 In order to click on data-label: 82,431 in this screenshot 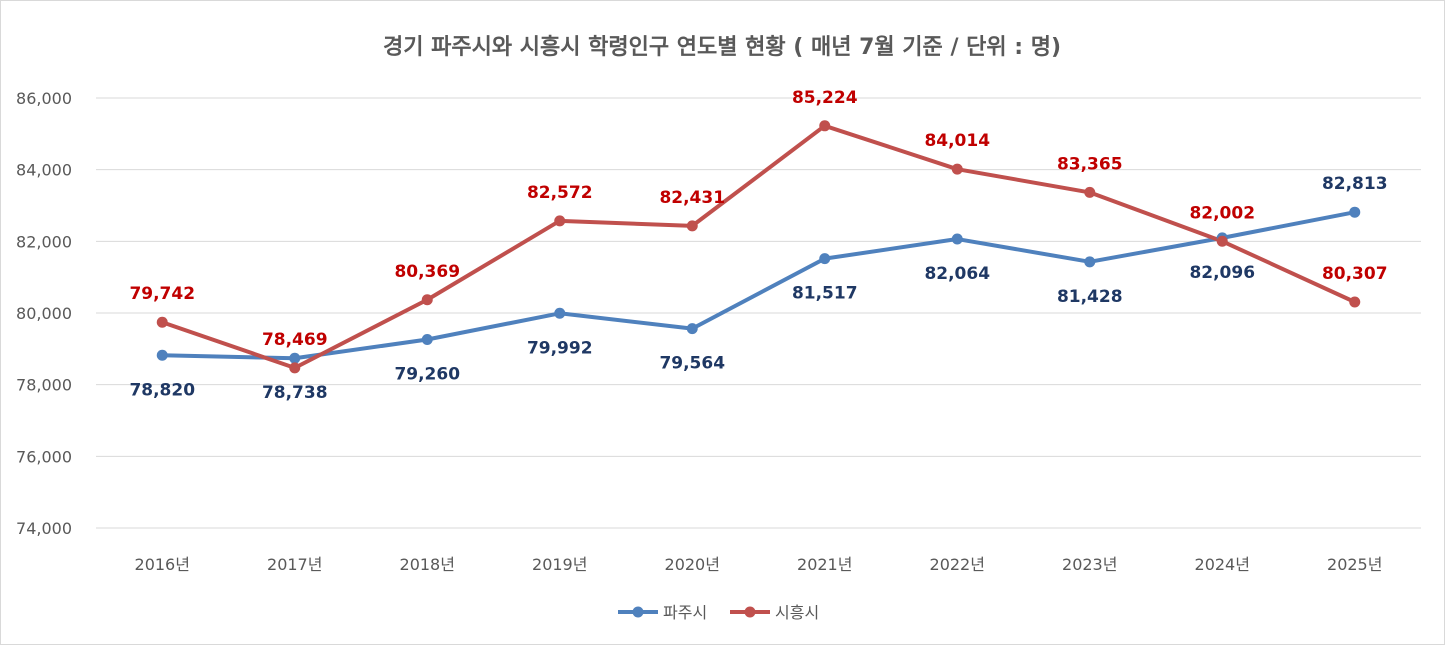, I will do `click(692, 198)`.